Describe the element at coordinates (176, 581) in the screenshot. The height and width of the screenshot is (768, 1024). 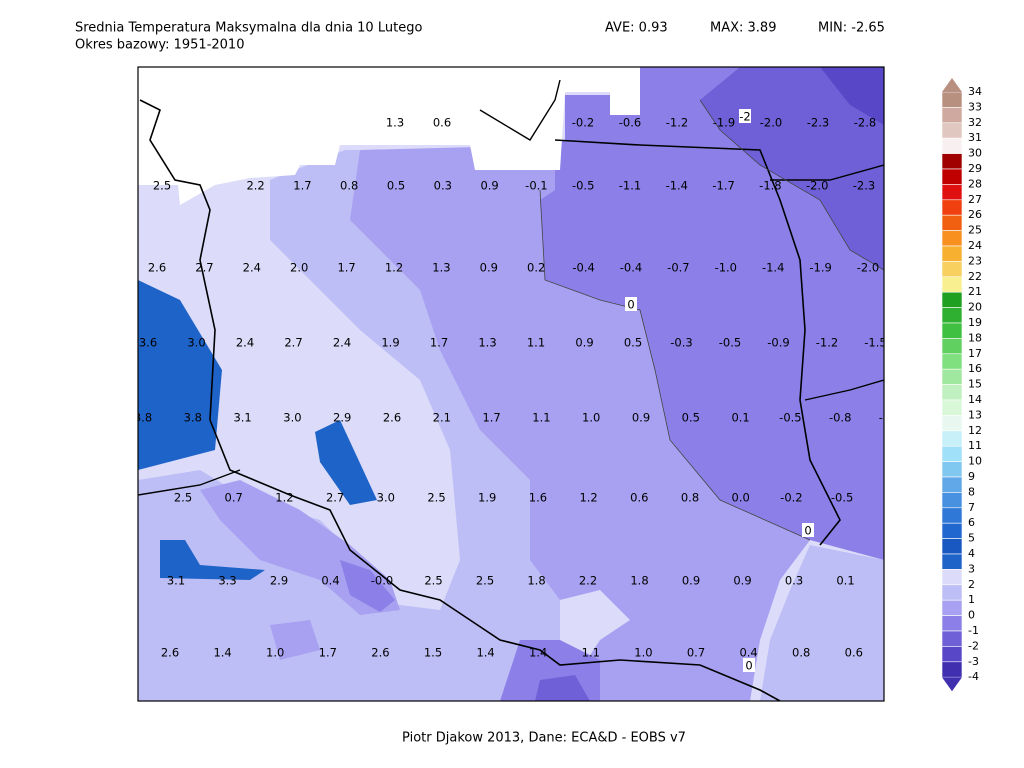
I see `grid-value: 3.1` at that location.